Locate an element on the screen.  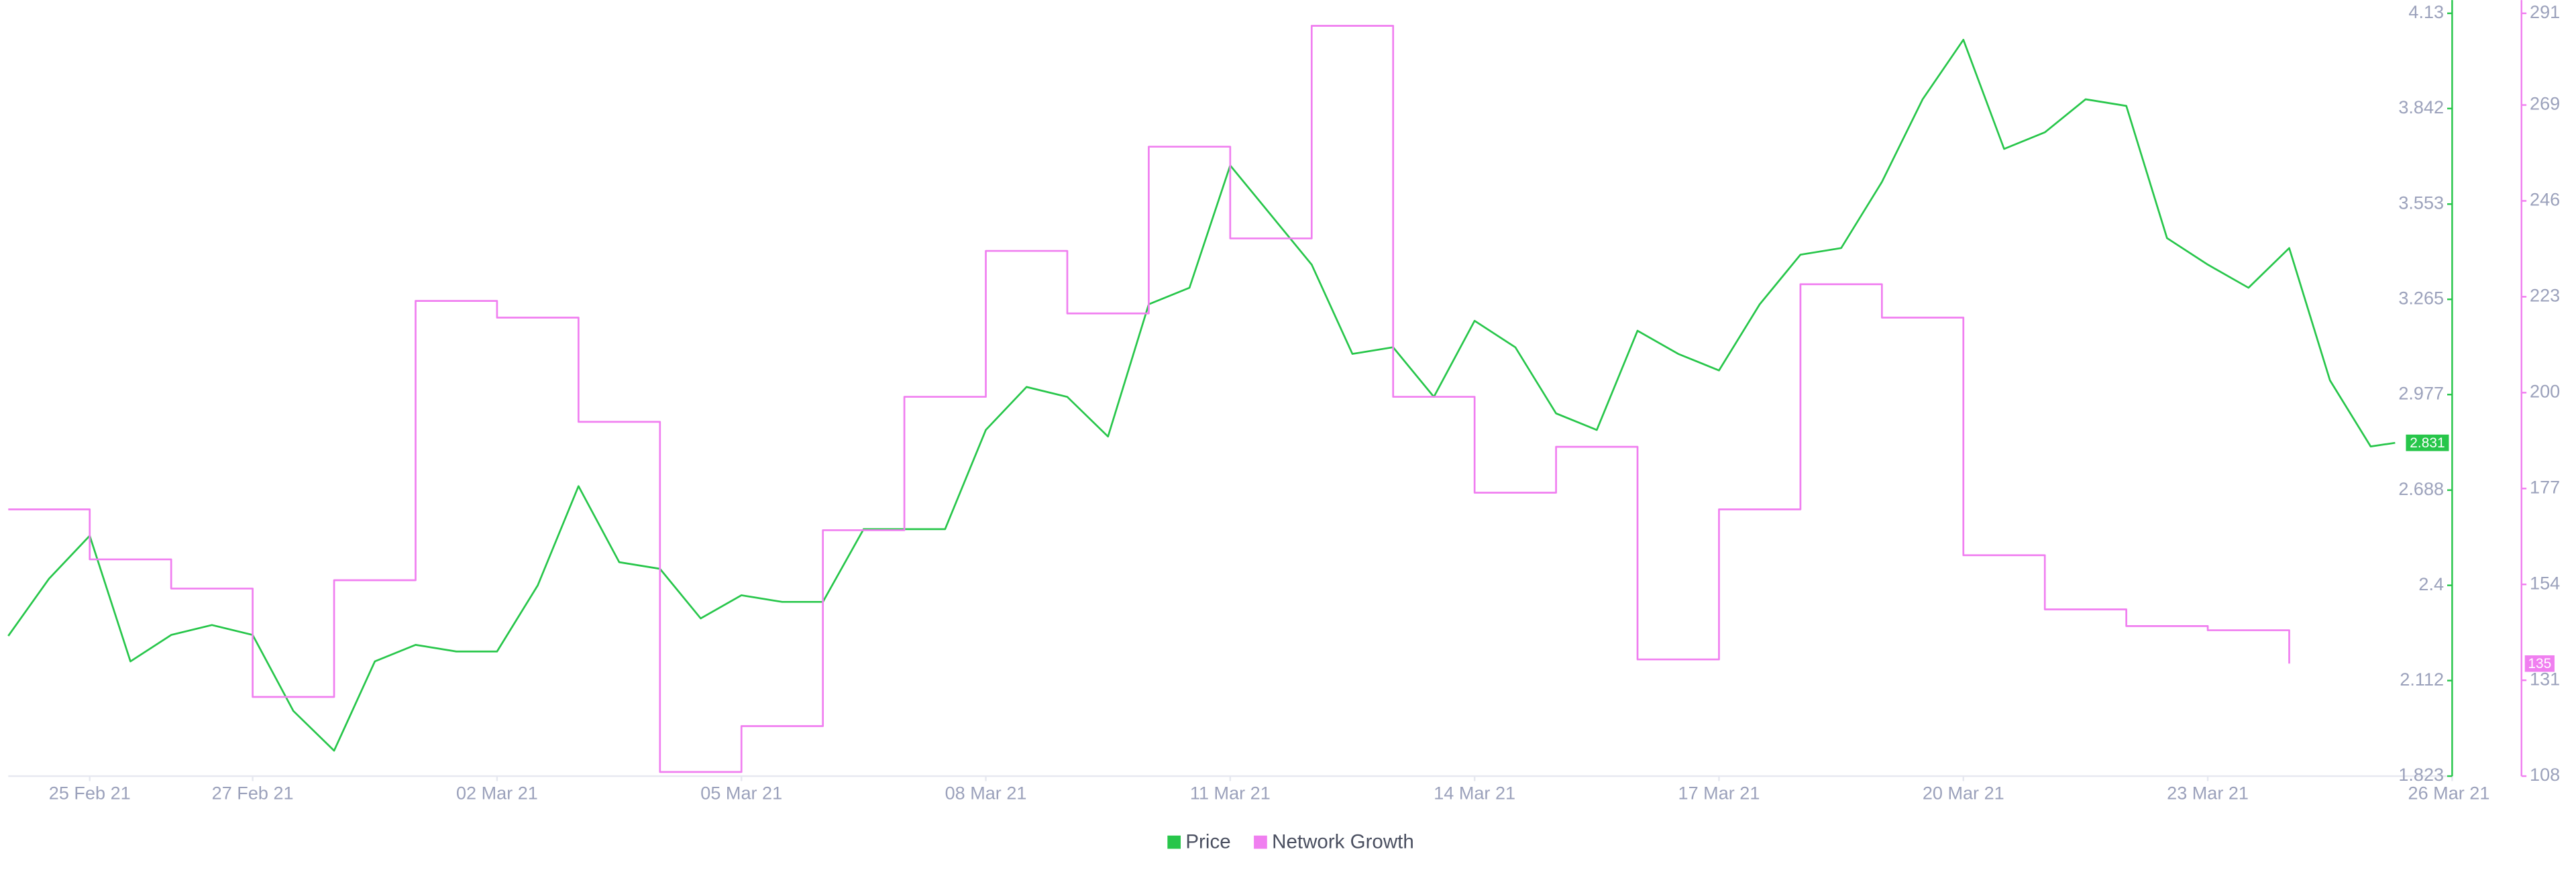
x-tick-label: 14 Mar 21 is located at coordinates (1474, 793).